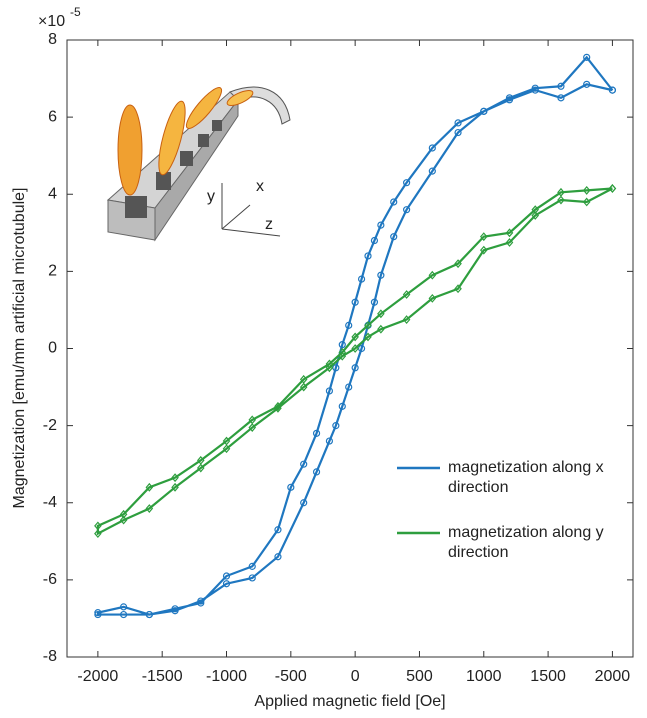  I want to click on inset-z-label: z, so click(269, 224).